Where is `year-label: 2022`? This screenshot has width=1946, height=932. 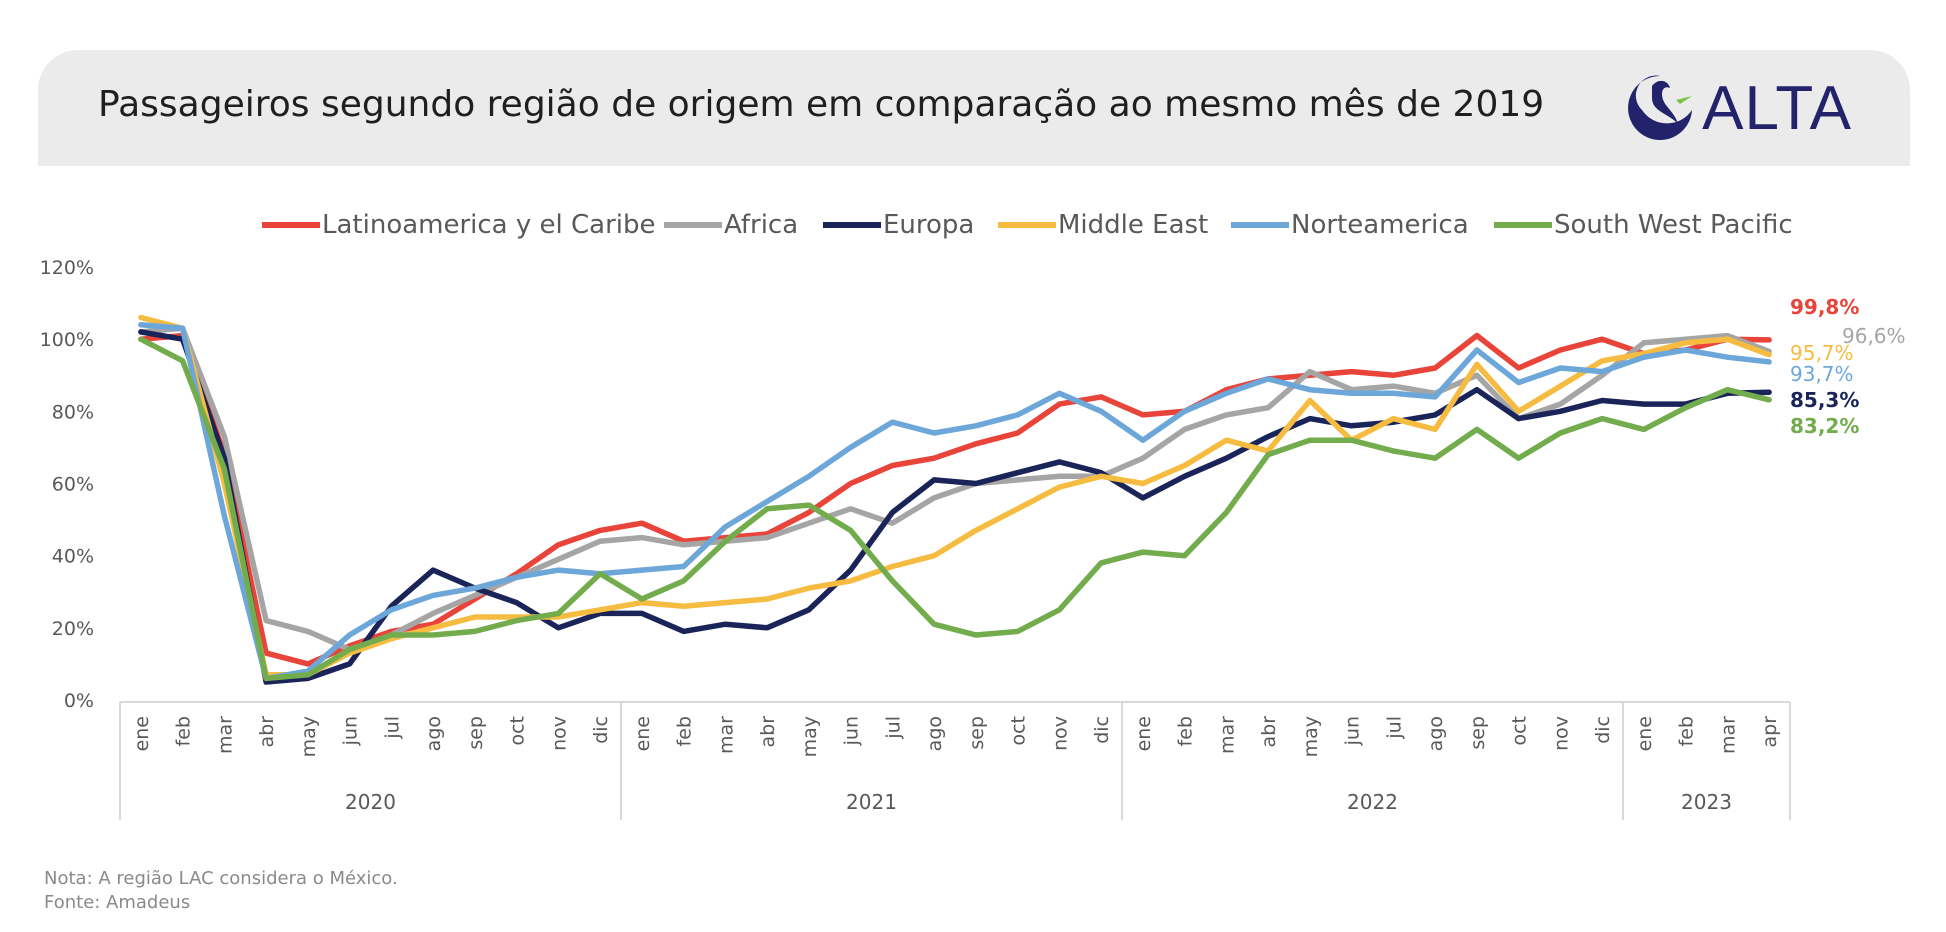 year-label: 2022 is located at coordinates (1372, 802).